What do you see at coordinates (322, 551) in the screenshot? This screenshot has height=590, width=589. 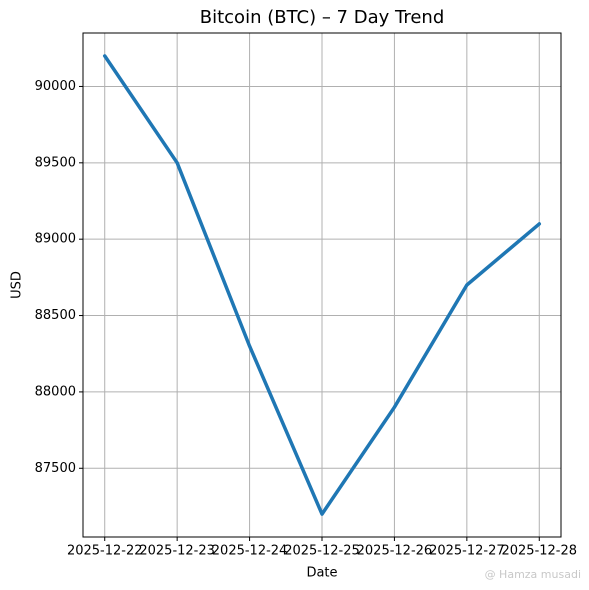 I see `x-tick-label: 2025-12-25` at bounding box center [322, 551].